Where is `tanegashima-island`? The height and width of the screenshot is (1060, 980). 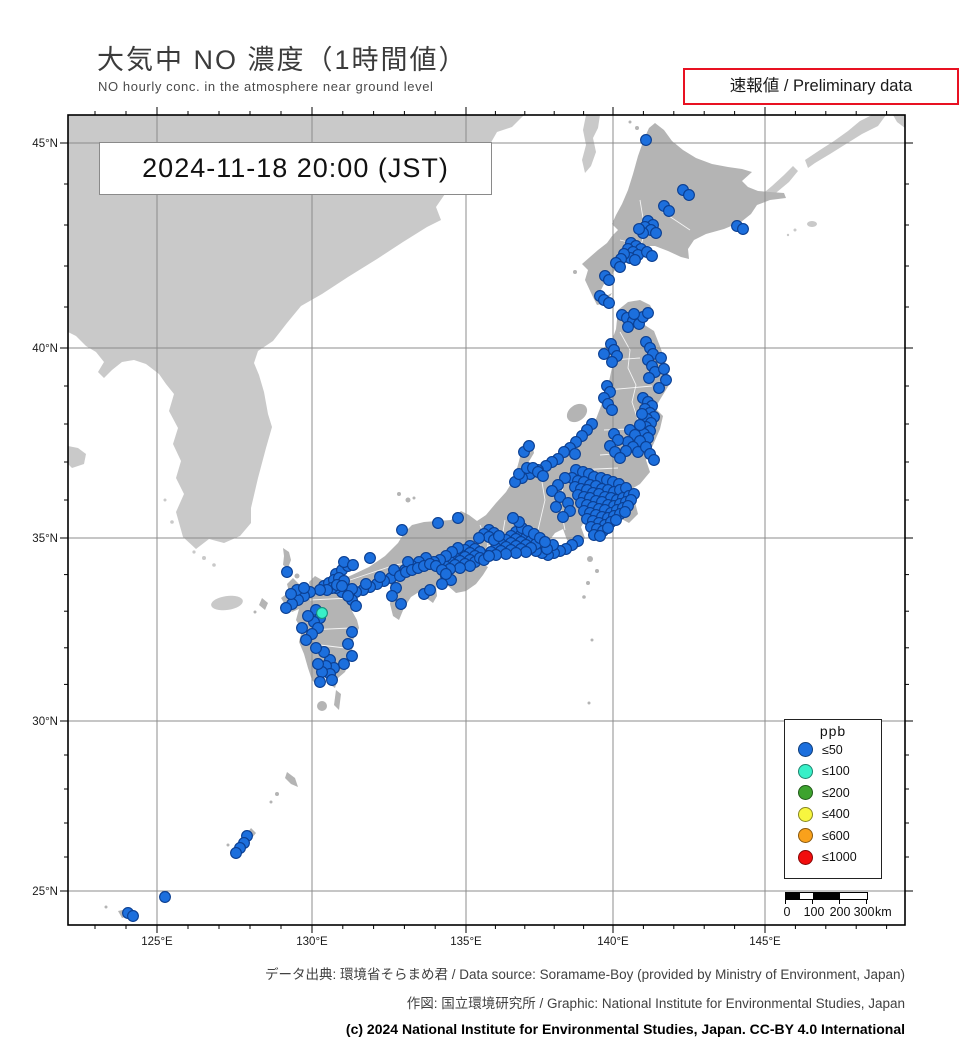
tanegashima-island is located at coordinates (337, 700).